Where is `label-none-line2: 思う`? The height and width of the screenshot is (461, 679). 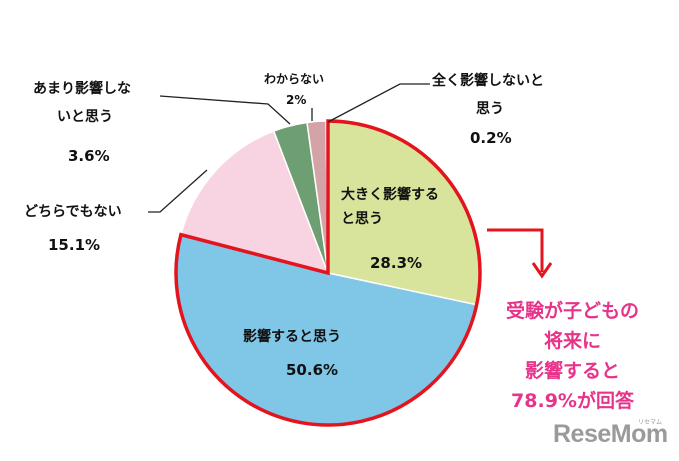 label-none-line2: 思う is located at coordinates (490, 109).